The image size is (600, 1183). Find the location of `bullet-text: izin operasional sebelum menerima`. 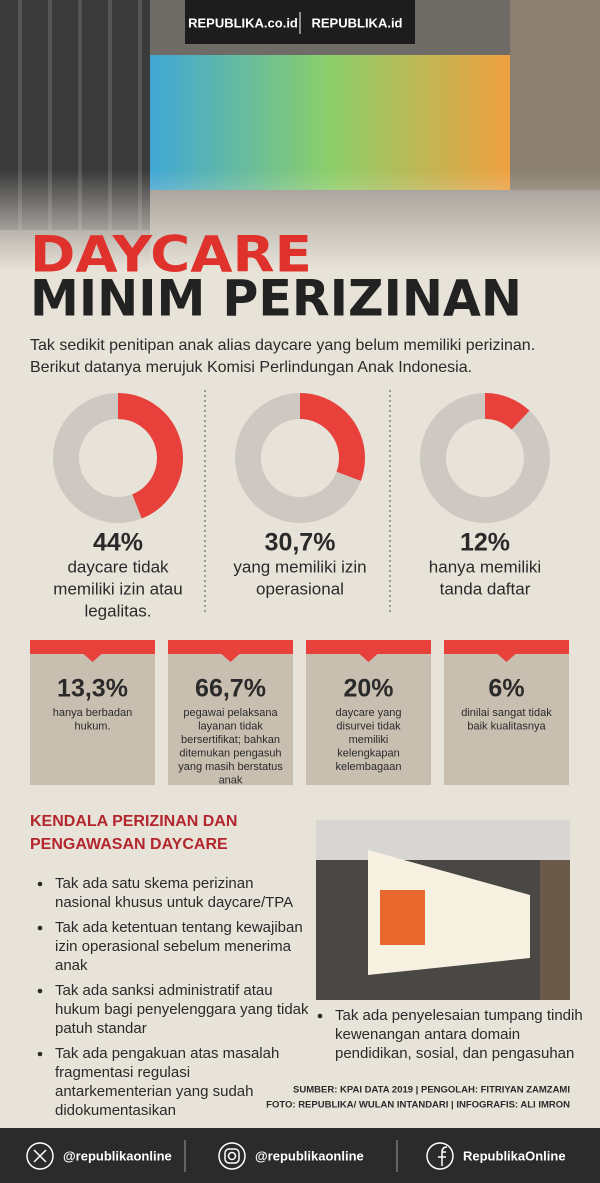

bullet-text: izin operasional sebelum menerima is located at coordinates (173, 946).